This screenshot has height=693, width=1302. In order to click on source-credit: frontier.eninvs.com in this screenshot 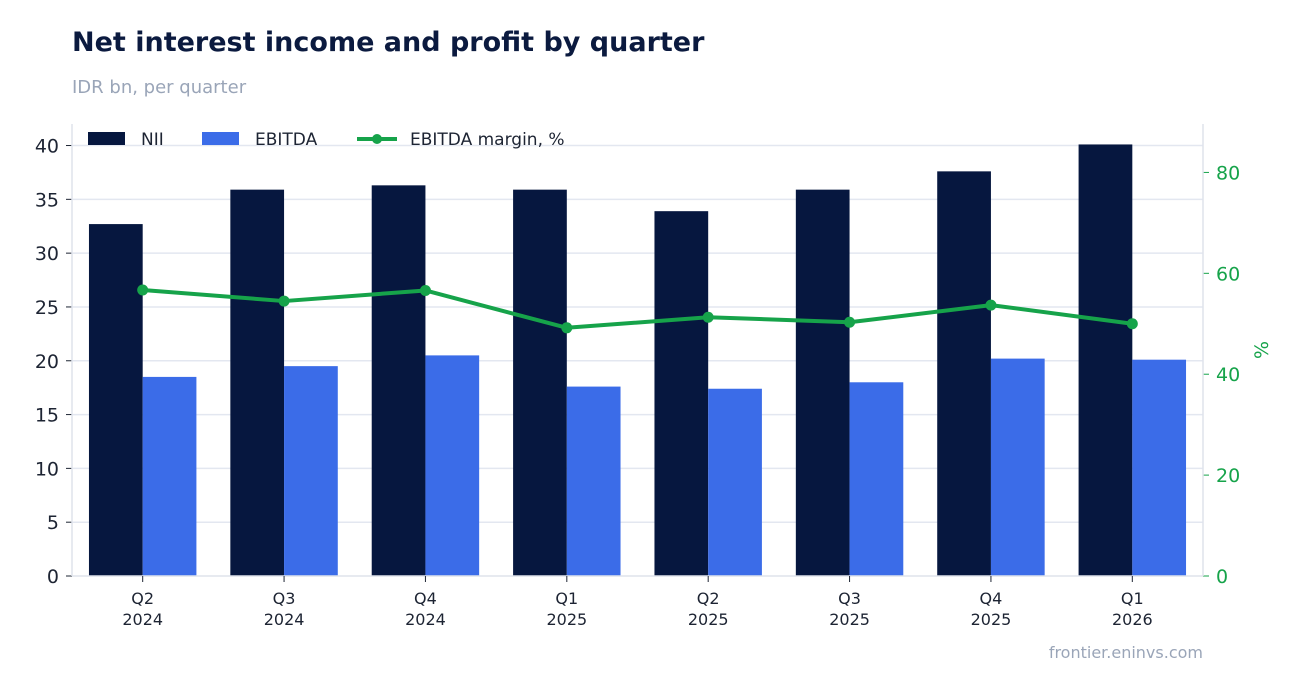, I will do `click(1125, 652)`.